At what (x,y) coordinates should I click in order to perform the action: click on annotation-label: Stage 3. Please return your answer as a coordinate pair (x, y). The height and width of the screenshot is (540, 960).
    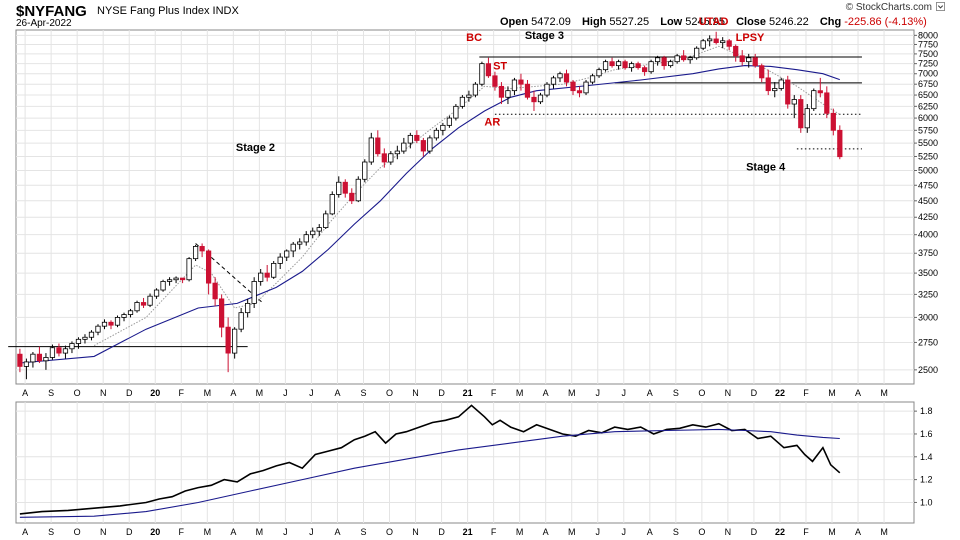
    Looking at the image, I should click on (544, 36).